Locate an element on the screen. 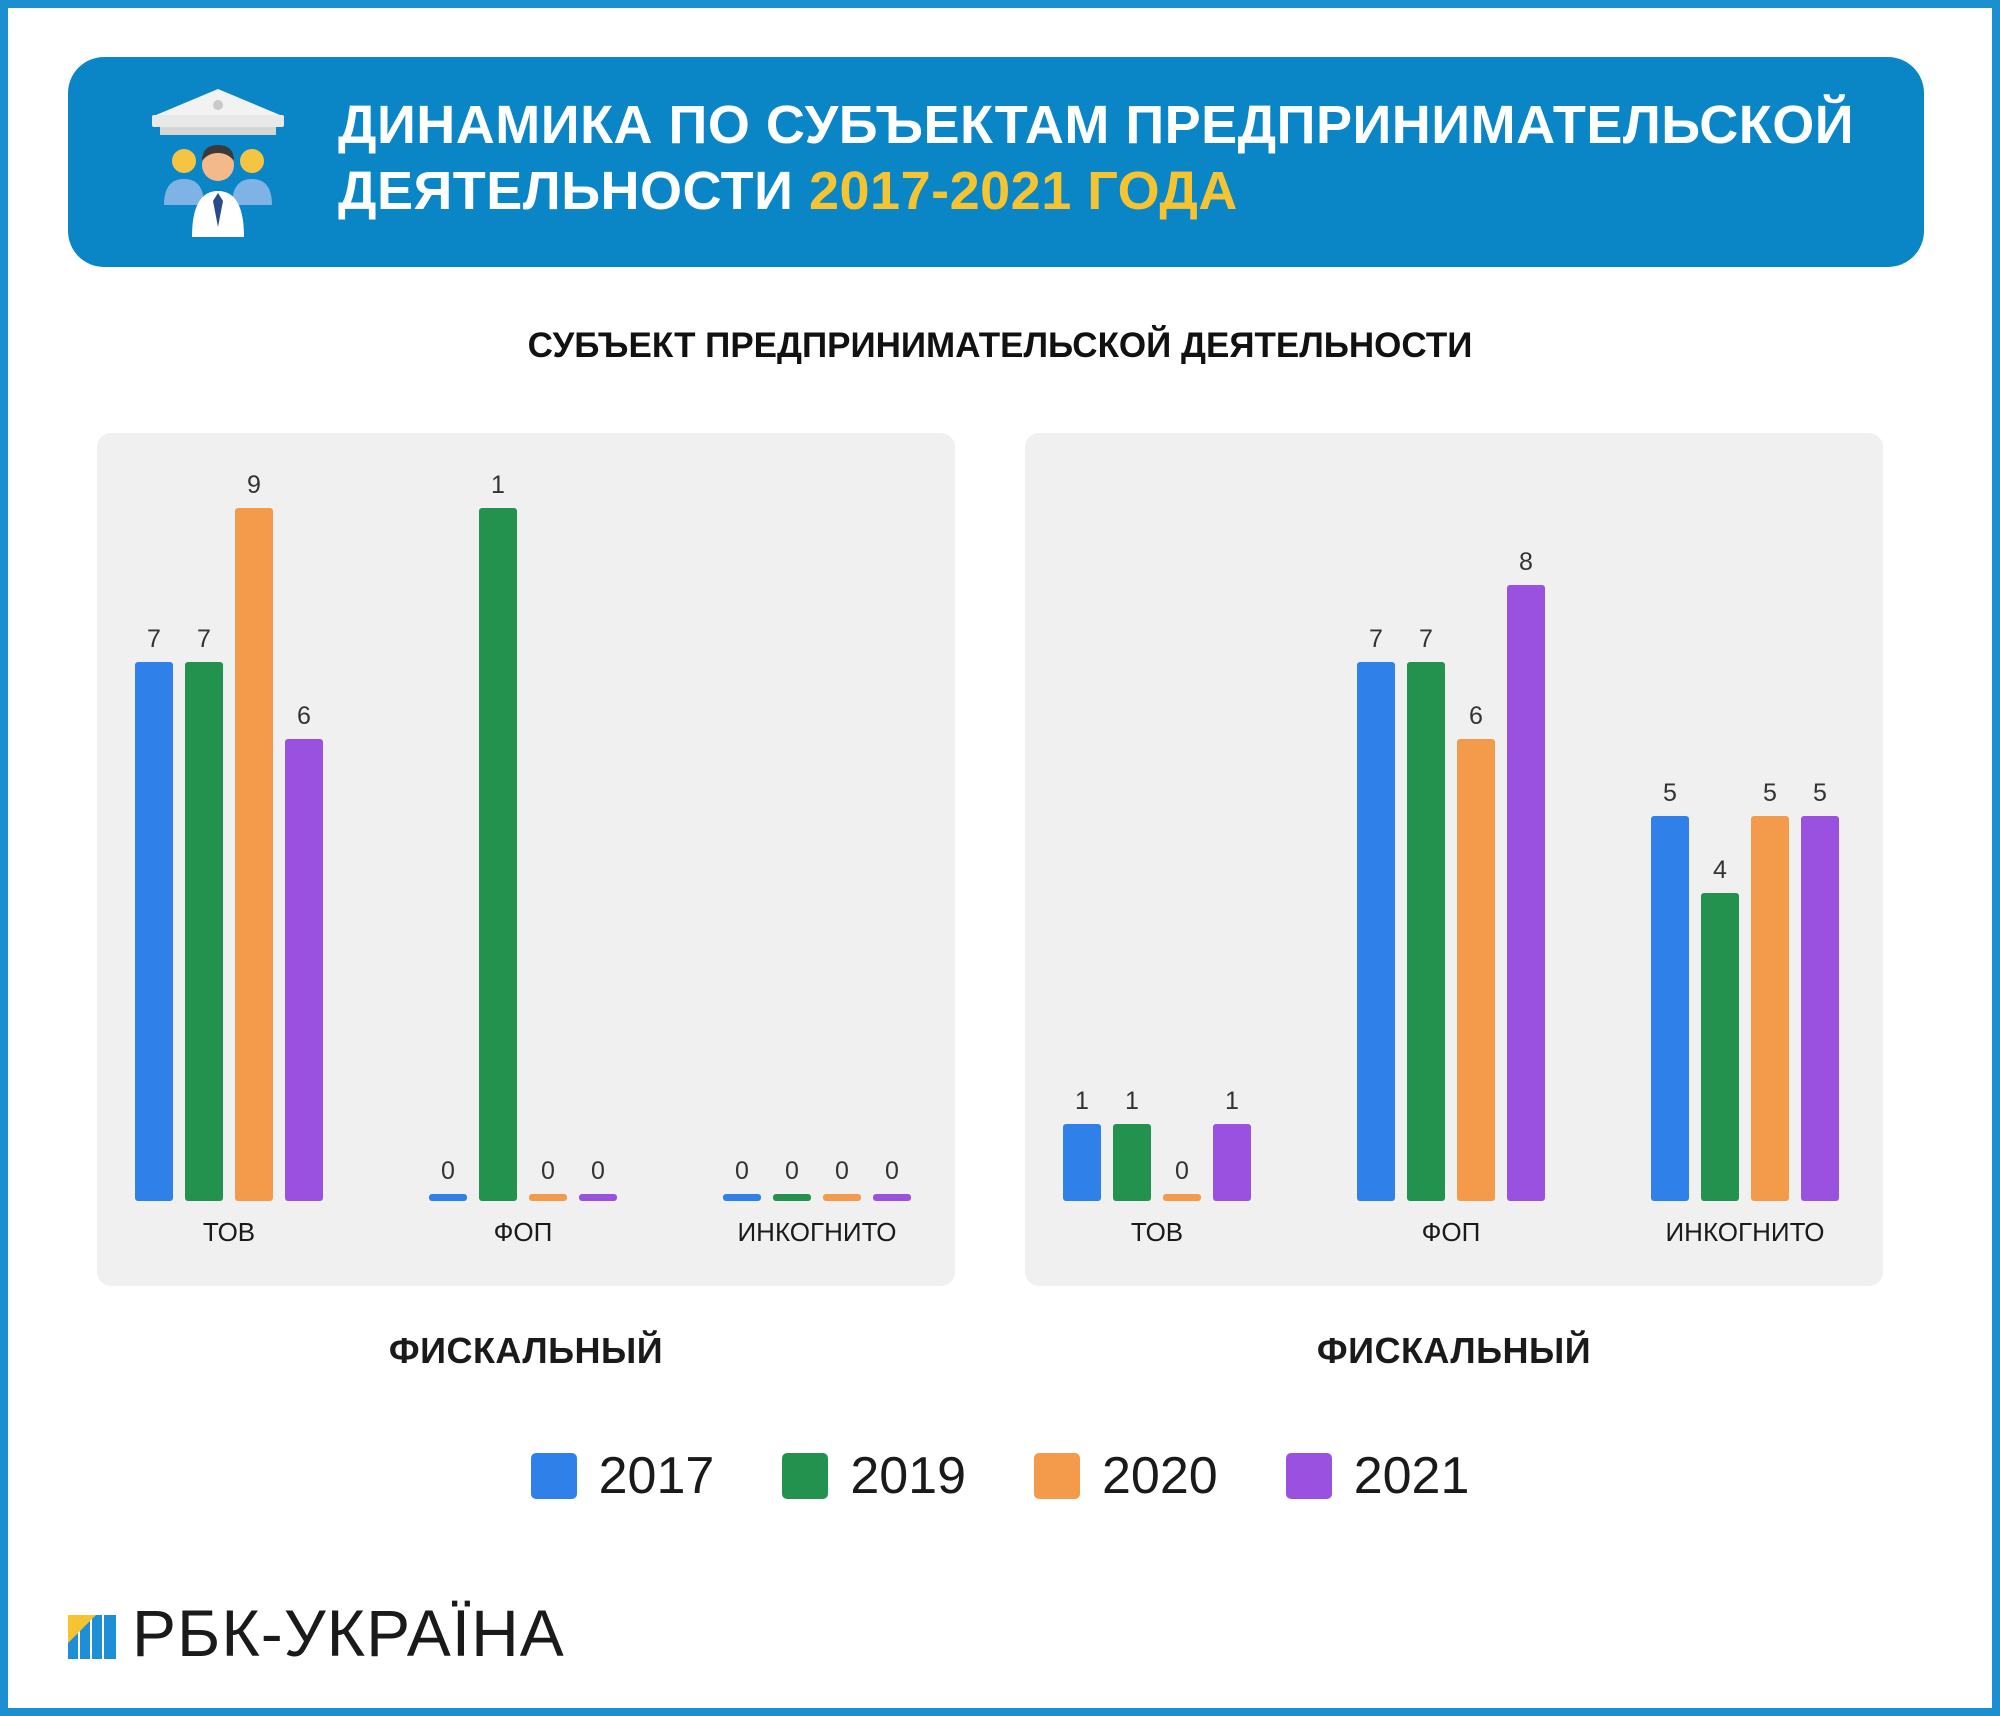  legend-item-2019: 2019 is located at coordinates (874, 1476).